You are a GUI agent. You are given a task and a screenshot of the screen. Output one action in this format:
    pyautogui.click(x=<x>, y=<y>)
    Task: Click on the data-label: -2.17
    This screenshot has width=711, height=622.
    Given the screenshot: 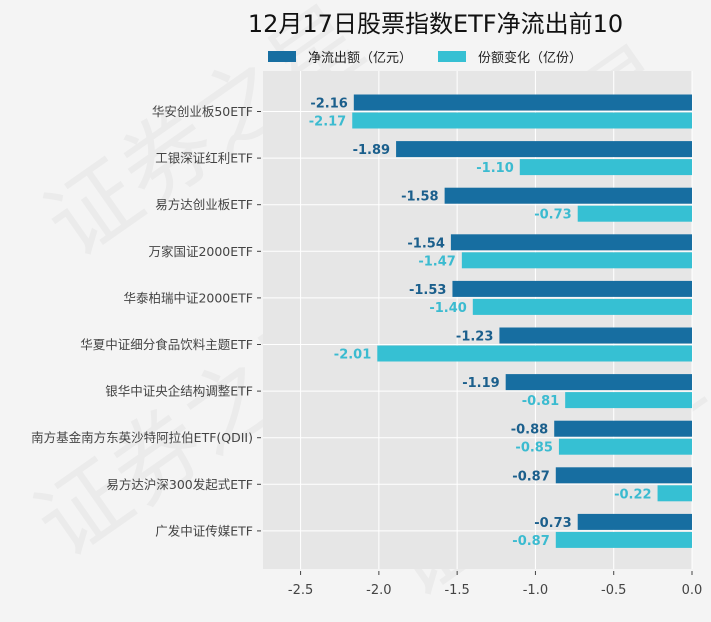 What is the action you would take?
    pyautogui.click(x=327, y=122)
    